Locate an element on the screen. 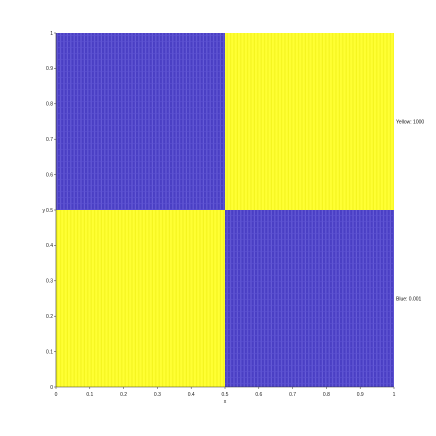 The width and height of the screenshot is (436, 436). x-tick-label: 0.8 is located at coordinates (326, 395).